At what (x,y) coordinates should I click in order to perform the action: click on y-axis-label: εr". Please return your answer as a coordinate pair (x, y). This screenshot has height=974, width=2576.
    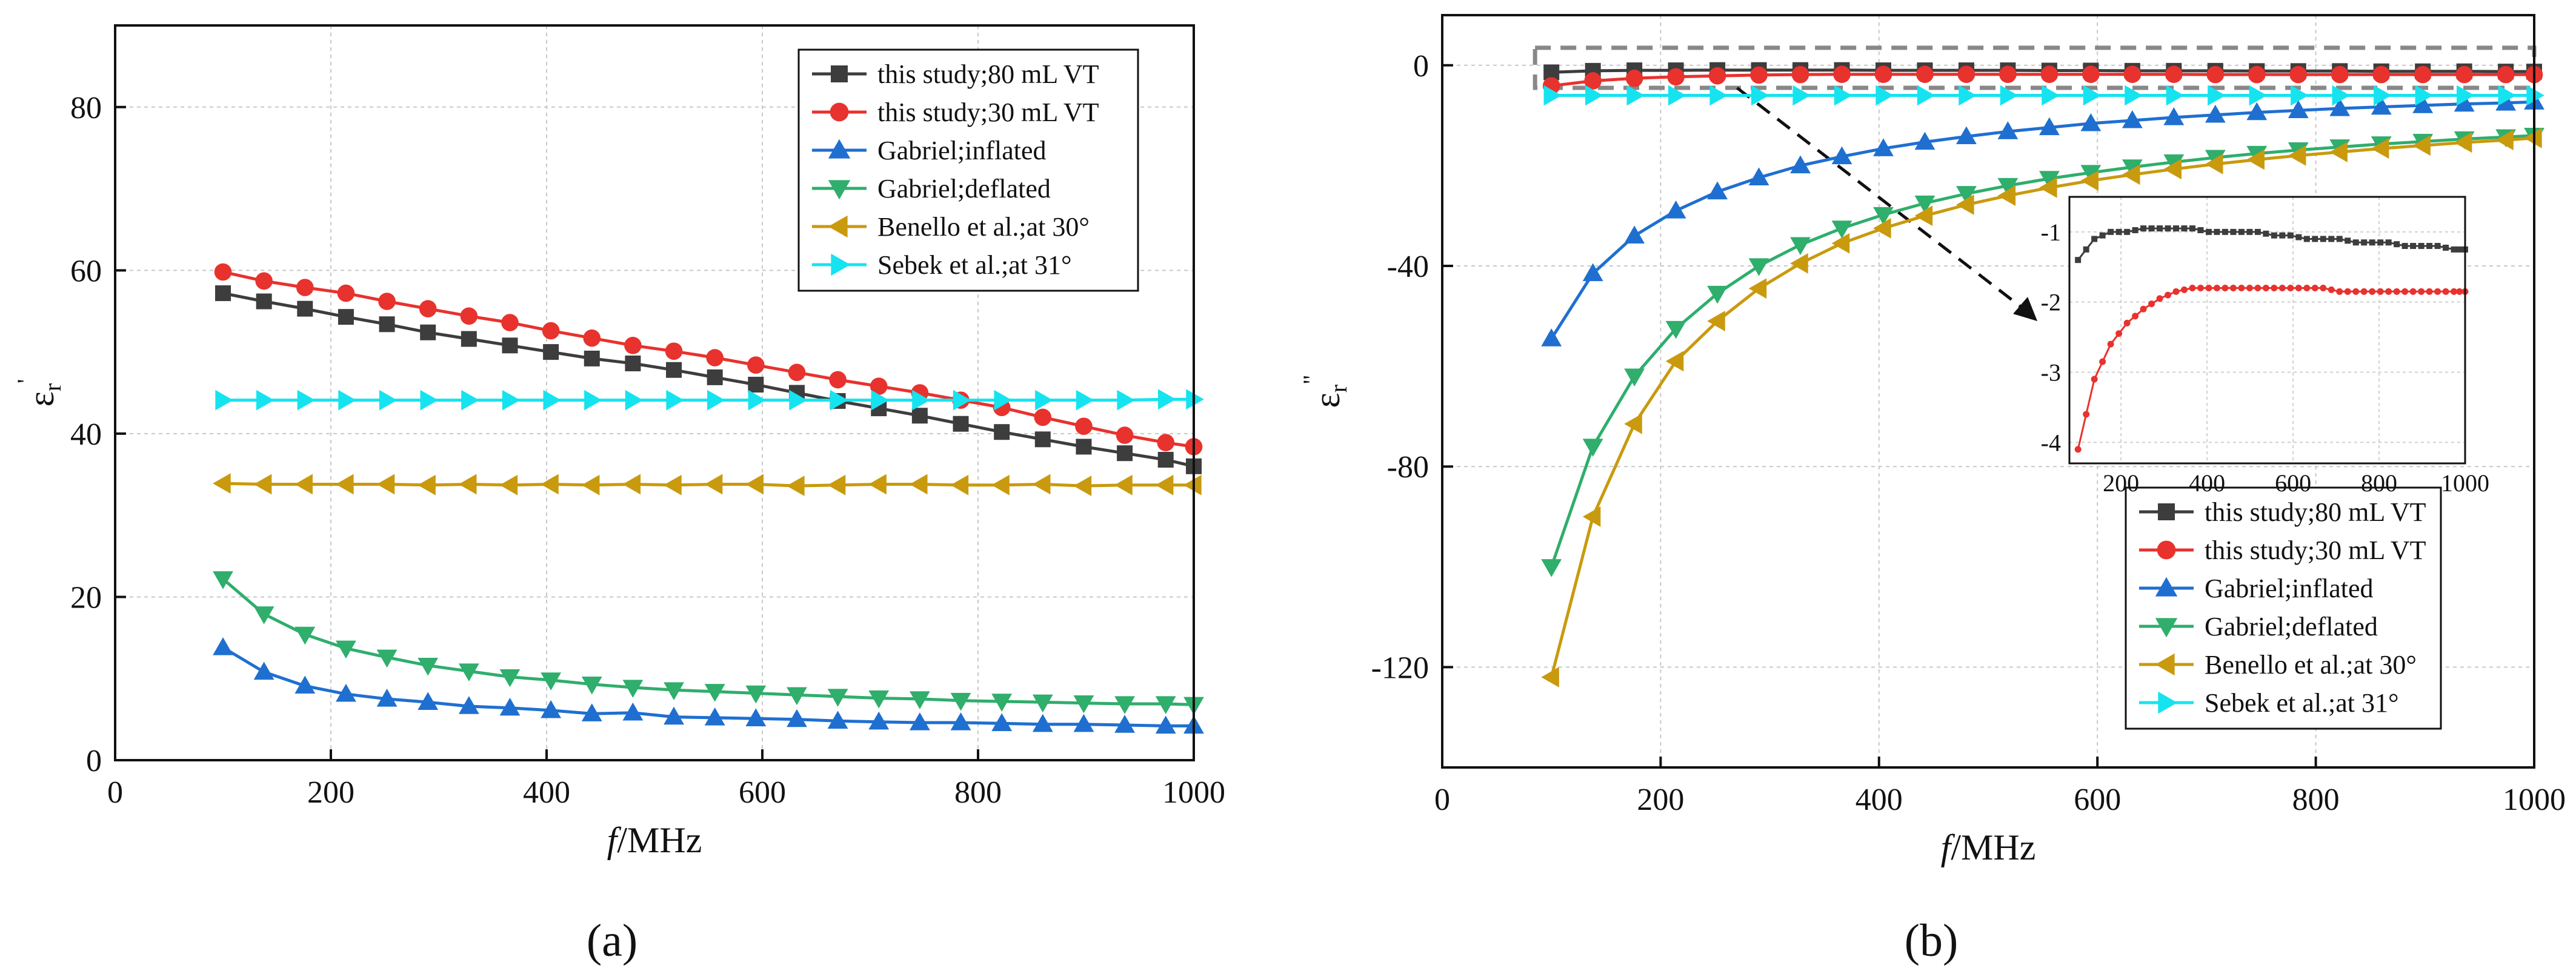
    Looking at the image, I should click on (1325, 391).